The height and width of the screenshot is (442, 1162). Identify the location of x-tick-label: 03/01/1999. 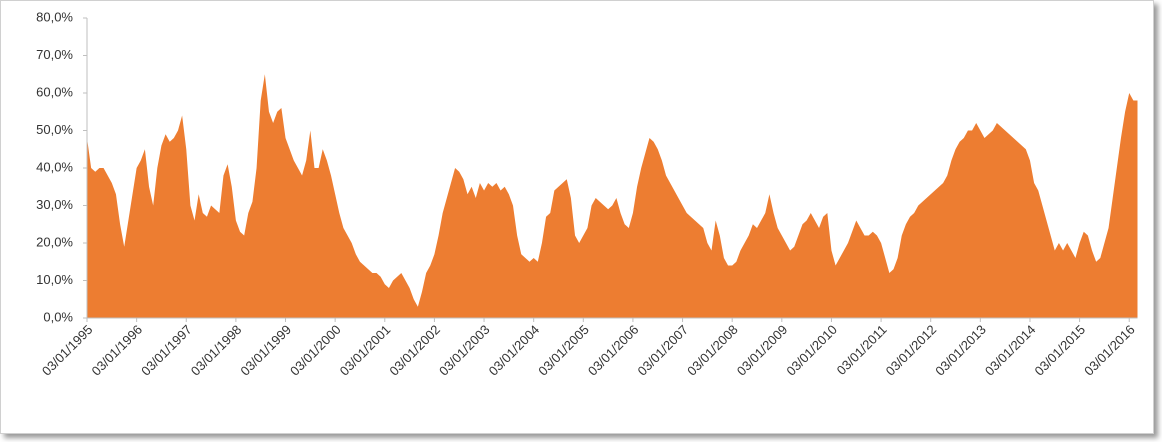
(265, 350).